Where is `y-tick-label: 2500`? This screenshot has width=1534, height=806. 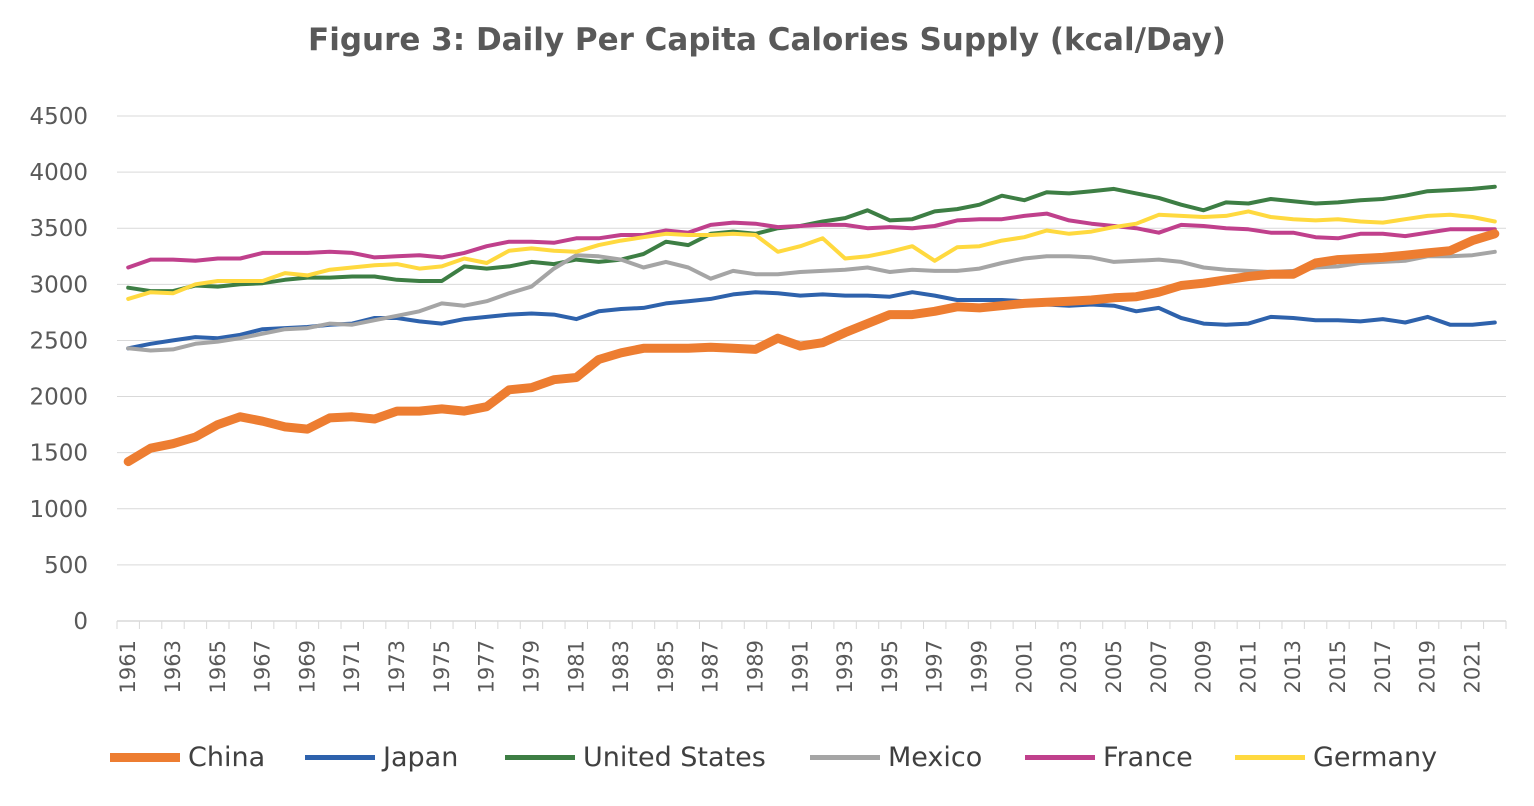
y-tick-label: 2500 is located at coordinates (58, 341).